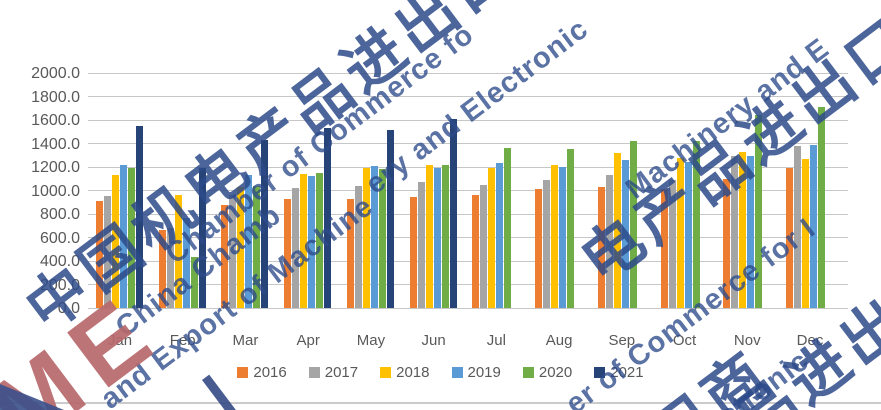 The width and height of the screenshot is (881, 410). I want to click on bar-2019-may, so click(374, 237).